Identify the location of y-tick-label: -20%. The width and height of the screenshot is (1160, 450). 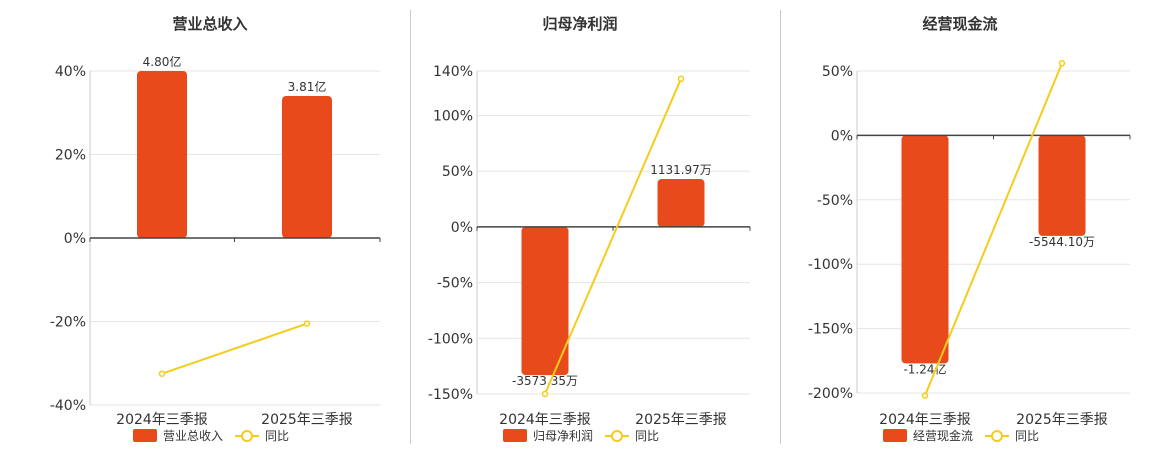
(68, 323).